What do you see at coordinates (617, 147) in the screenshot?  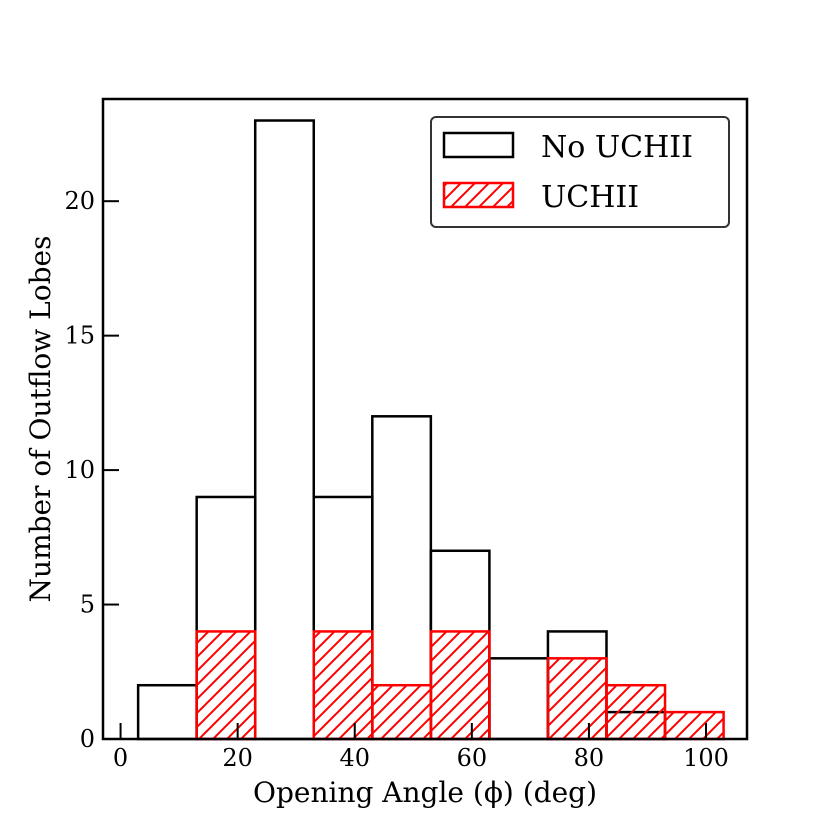 I see `legend-label-no-uchii: No UCHII` at bounding box center [617, 147].